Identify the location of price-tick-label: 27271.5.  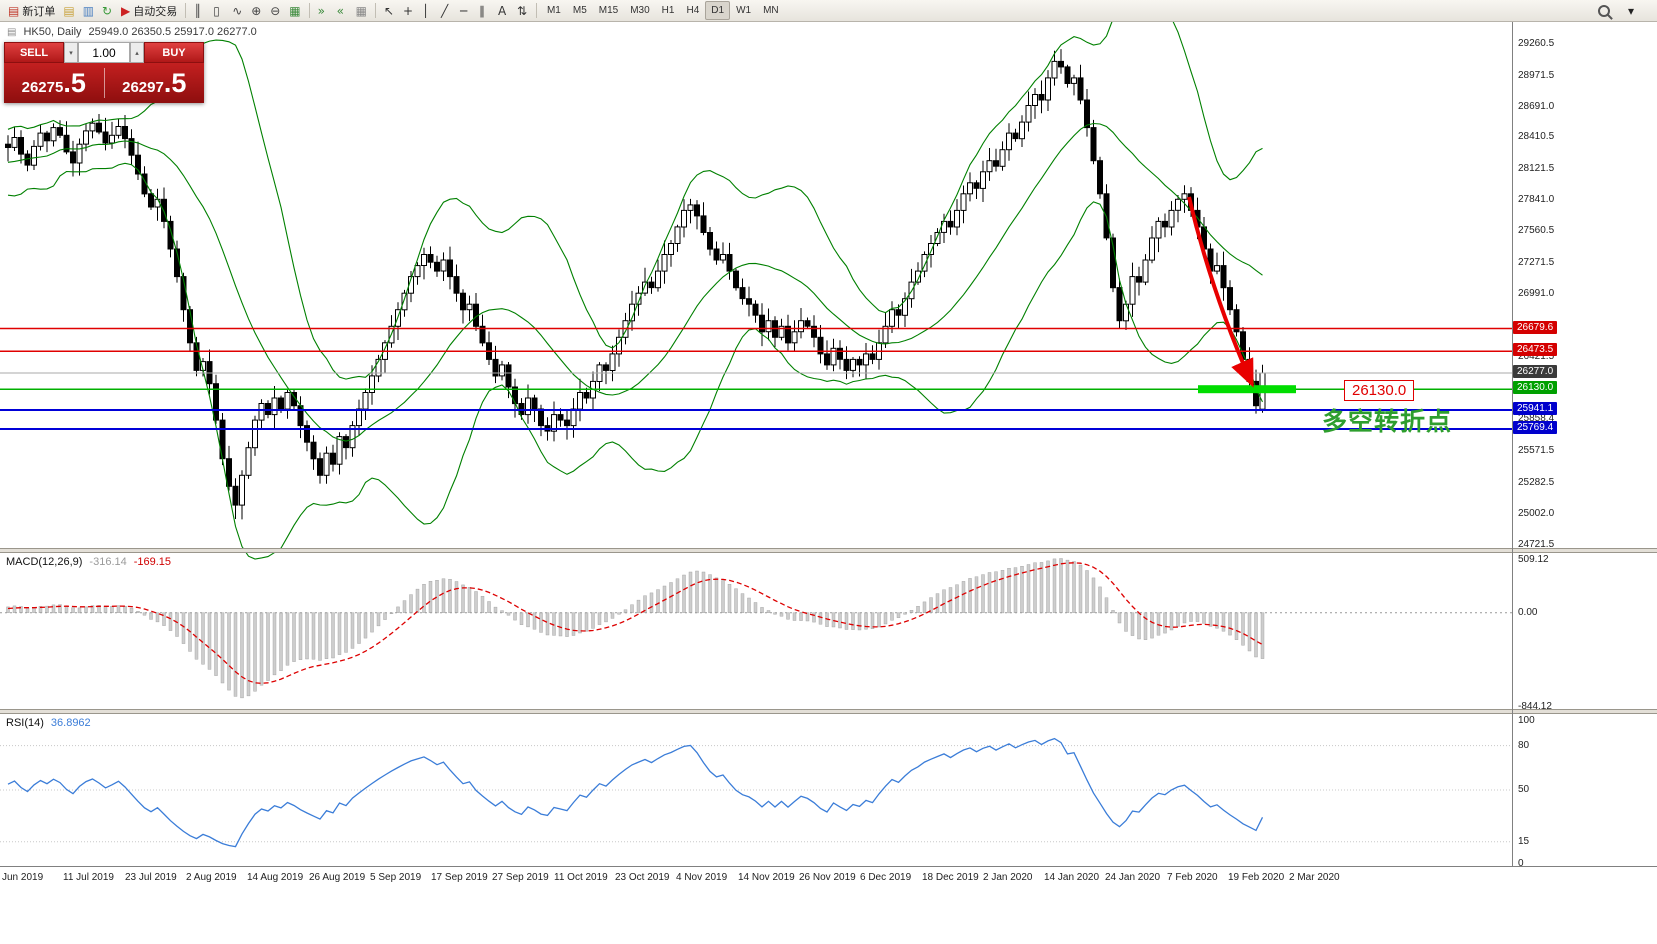
(1536, 262).